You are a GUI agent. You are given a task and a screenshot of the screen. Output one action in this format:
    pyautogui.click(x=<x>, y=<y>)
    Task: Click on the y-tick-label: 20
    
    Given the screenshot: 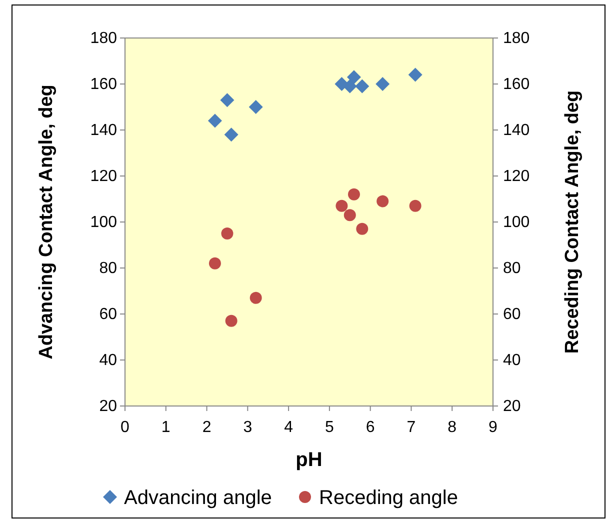 What is the action you would take?
    pyautogui.click(x=108, y=406)
    